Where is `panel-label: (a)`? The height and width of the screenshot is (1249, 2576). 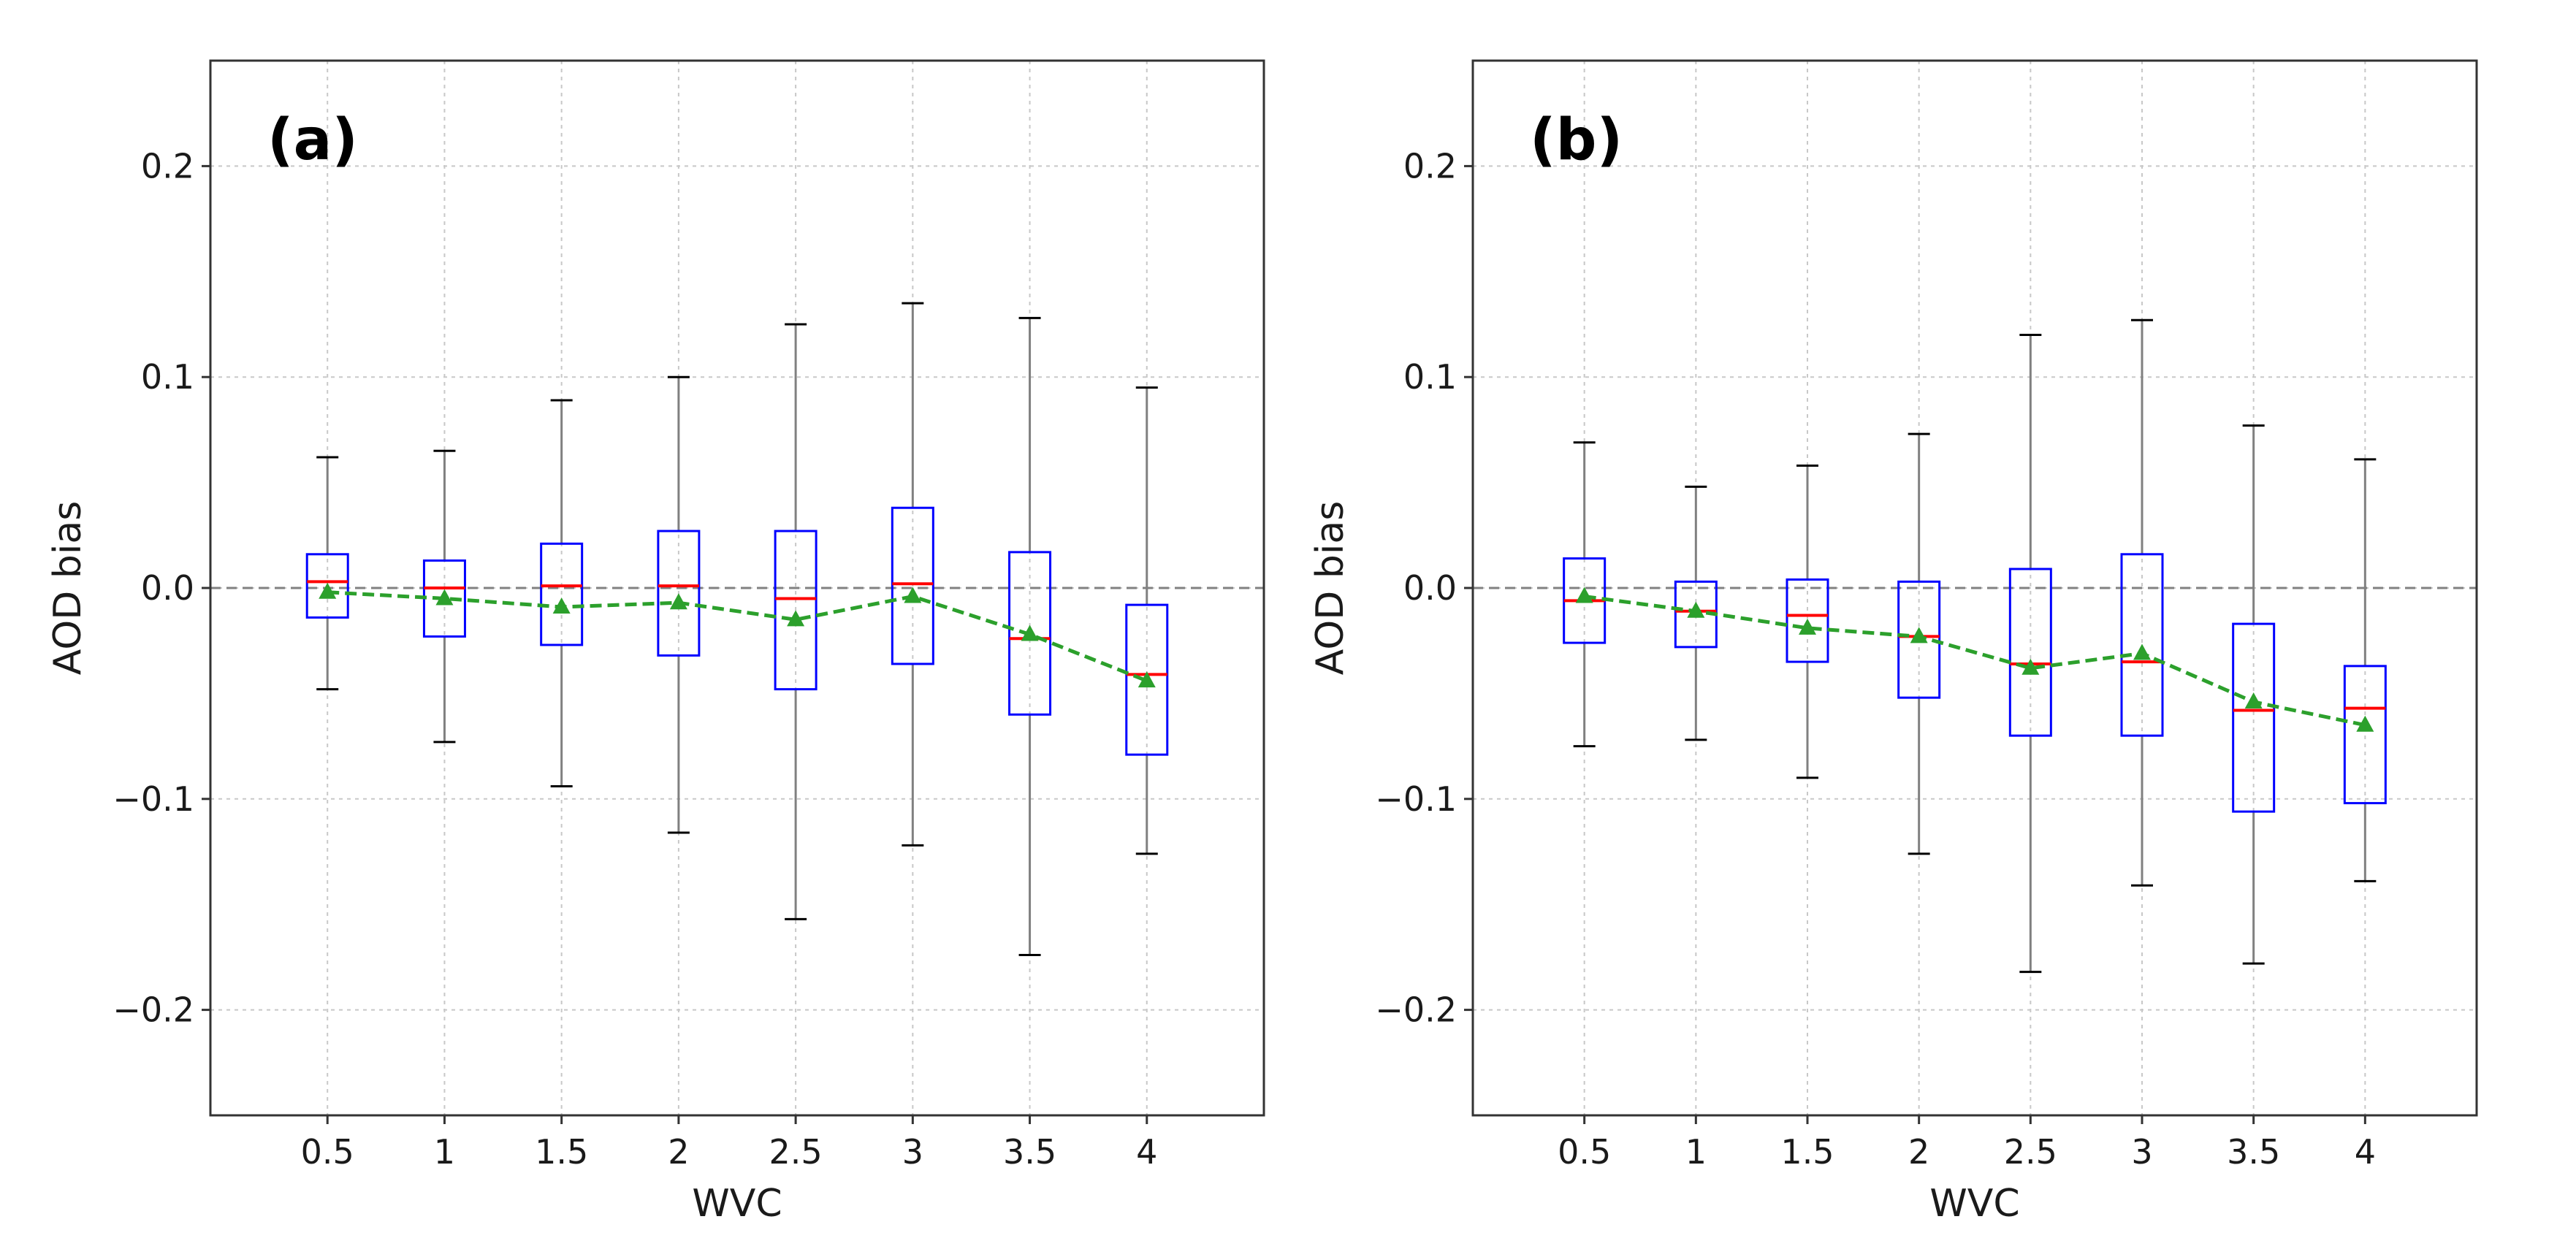 panel-label: (a) is located at coordinates (312, 140).